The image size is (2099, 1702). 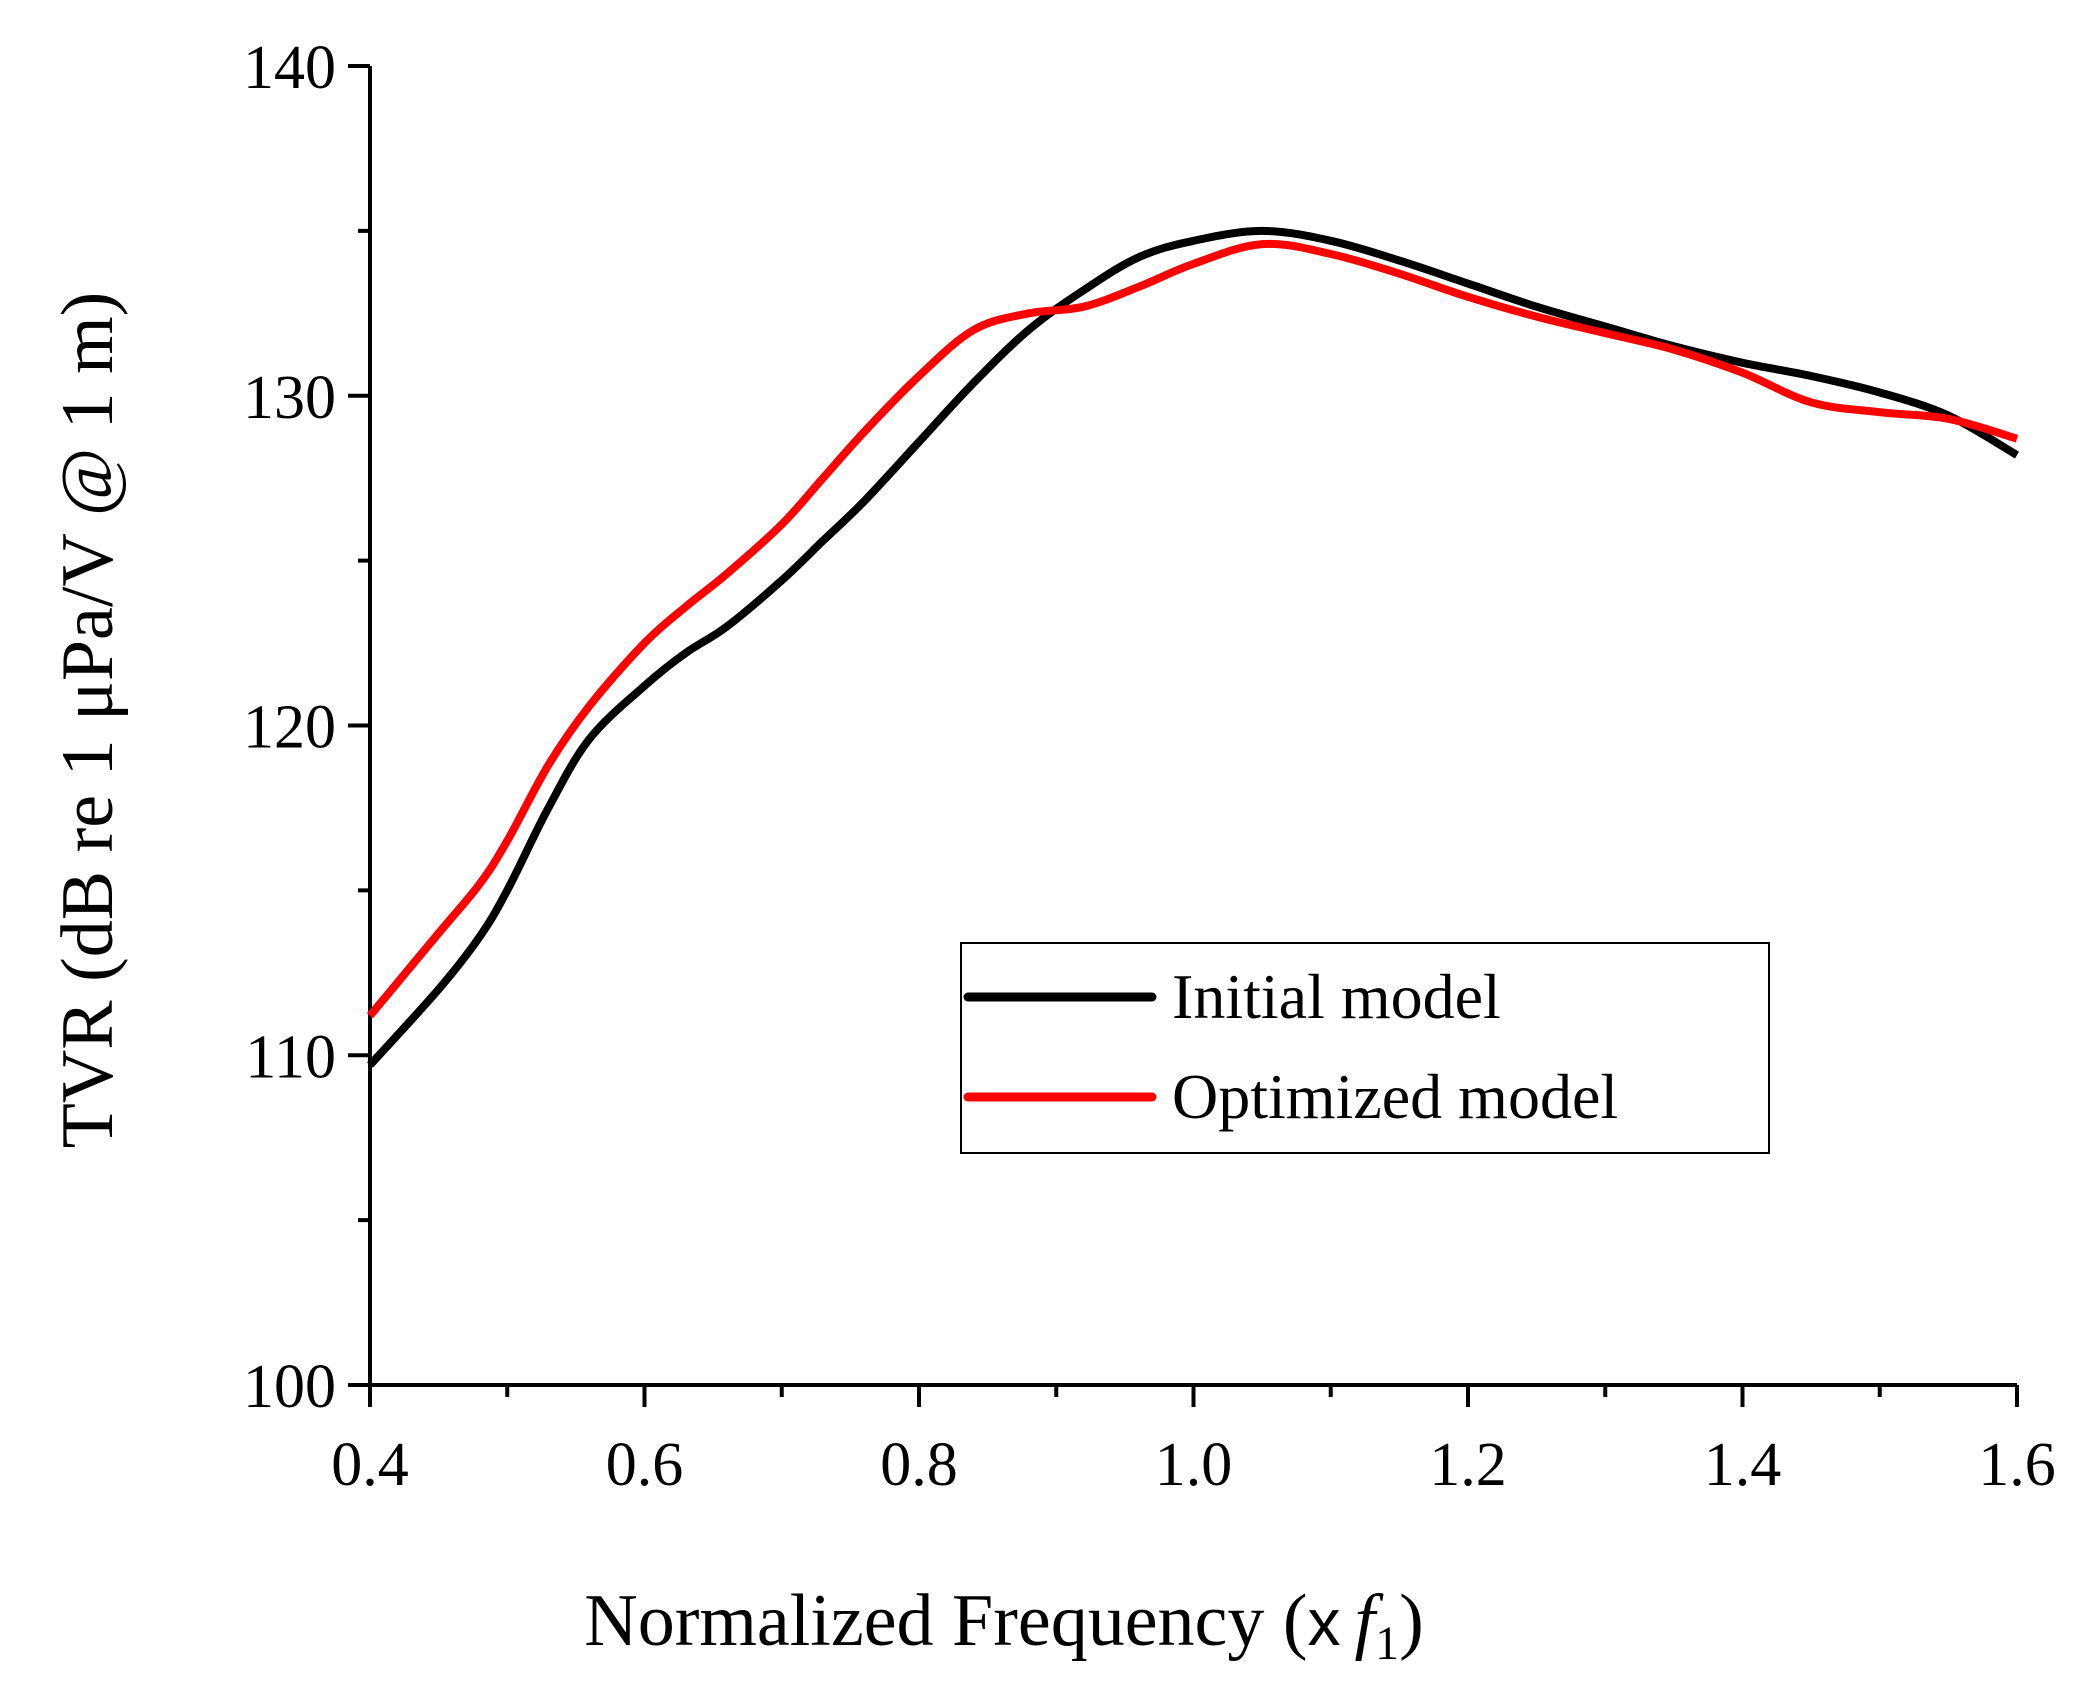 I want to click on y-axis-title: TVR (dB re 1 μPa/V @ 1 m), so click(x=88, y=720).